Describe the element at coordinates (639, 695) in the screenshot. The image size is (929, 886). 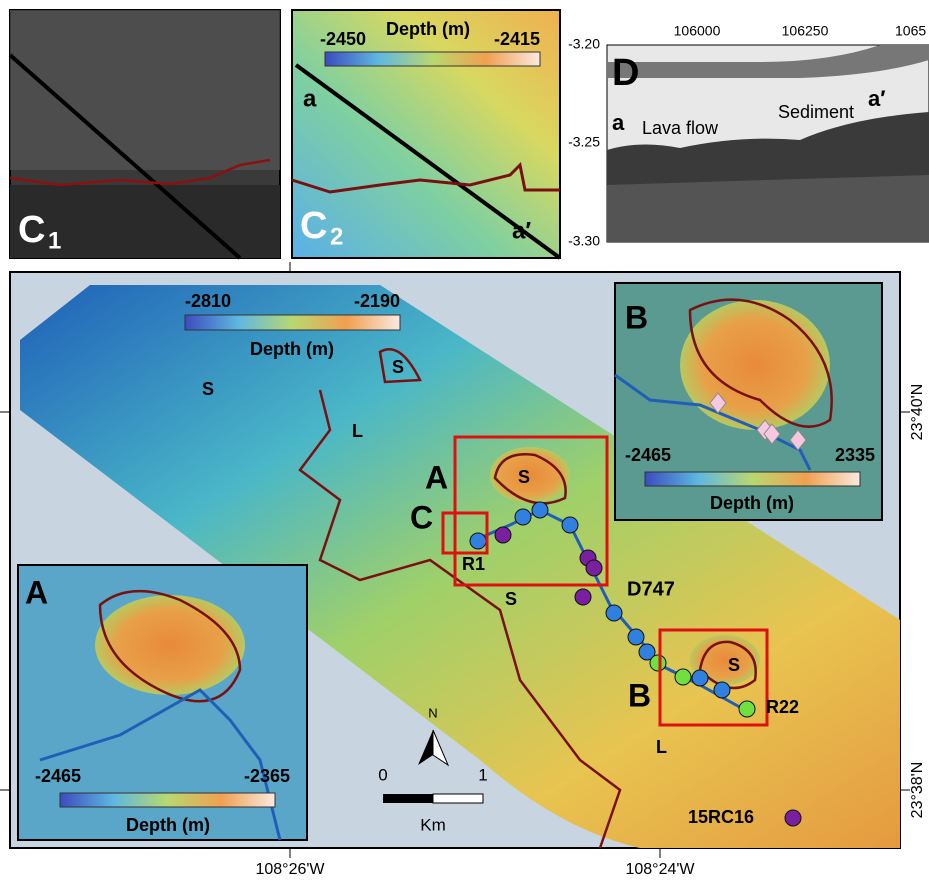
I see `map-label: B` at that location.